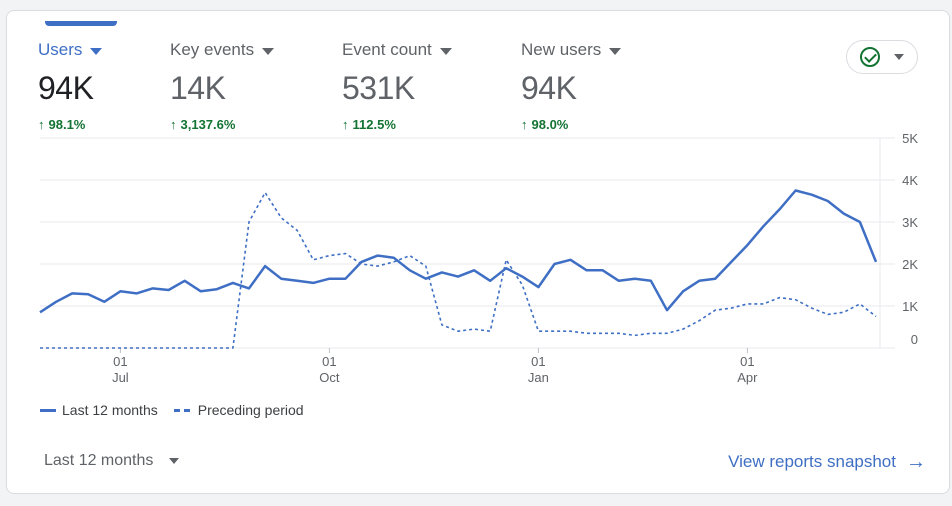 This screenshot has height=506, width=952. What do you see at coordinates (910, 239) in the screenshot?
I see `y-axis-ticks: 0 1K 2K 3K 4K 5K` at bounding box center [910, 239].